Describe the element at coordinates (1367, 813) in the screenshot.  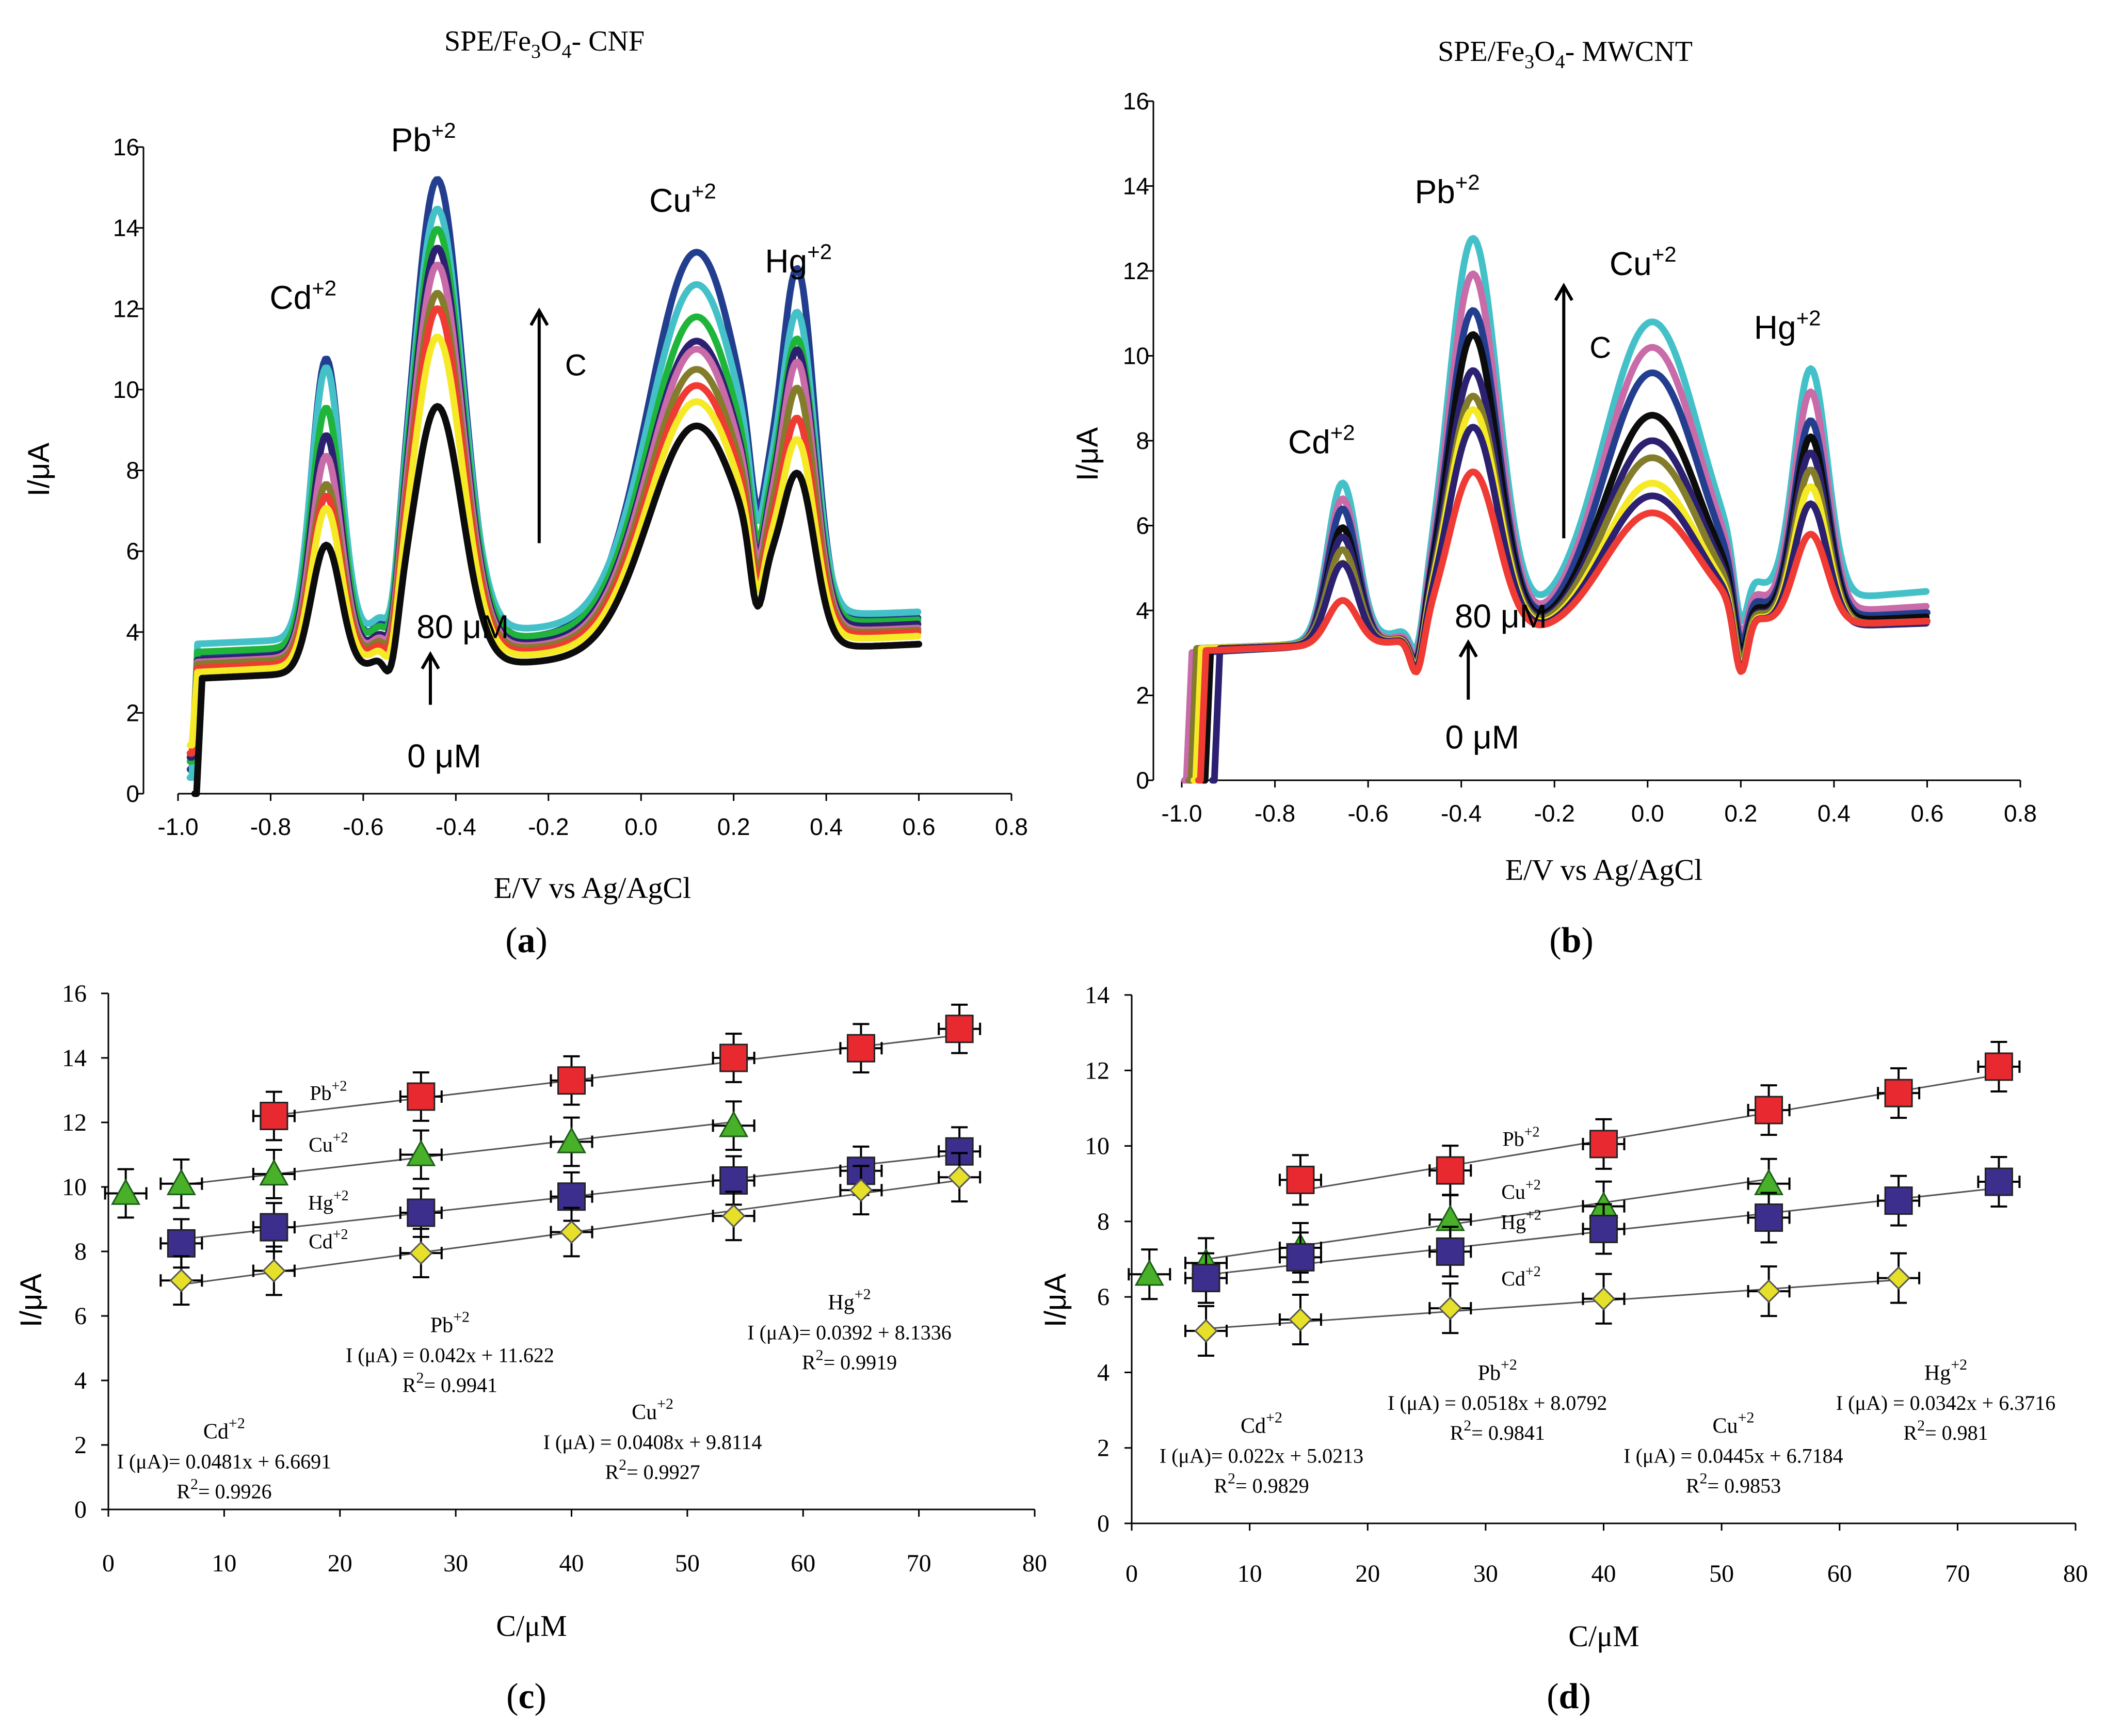
I see `x-tick-label: -0.6` at that location.